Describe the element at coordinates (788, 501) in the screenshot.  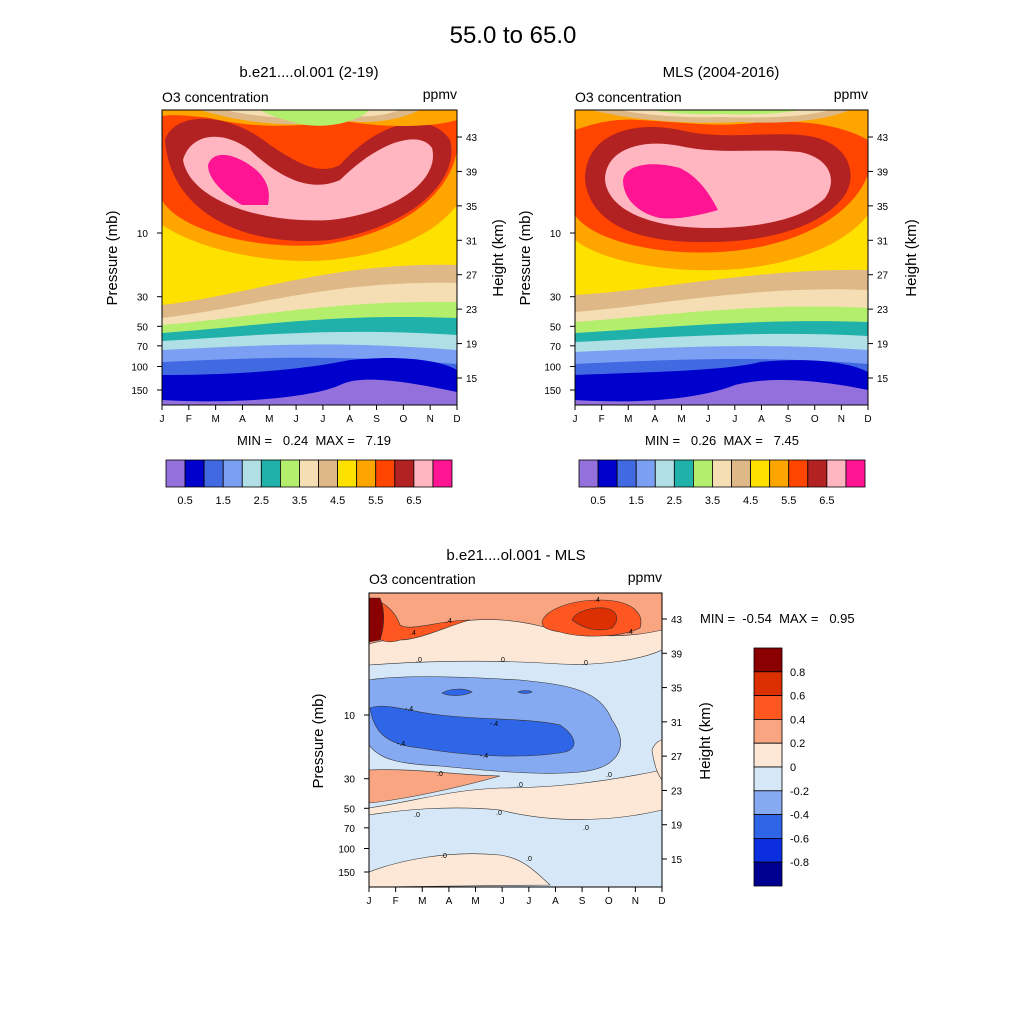
I see `colorbar-label: 5.5` at that location.